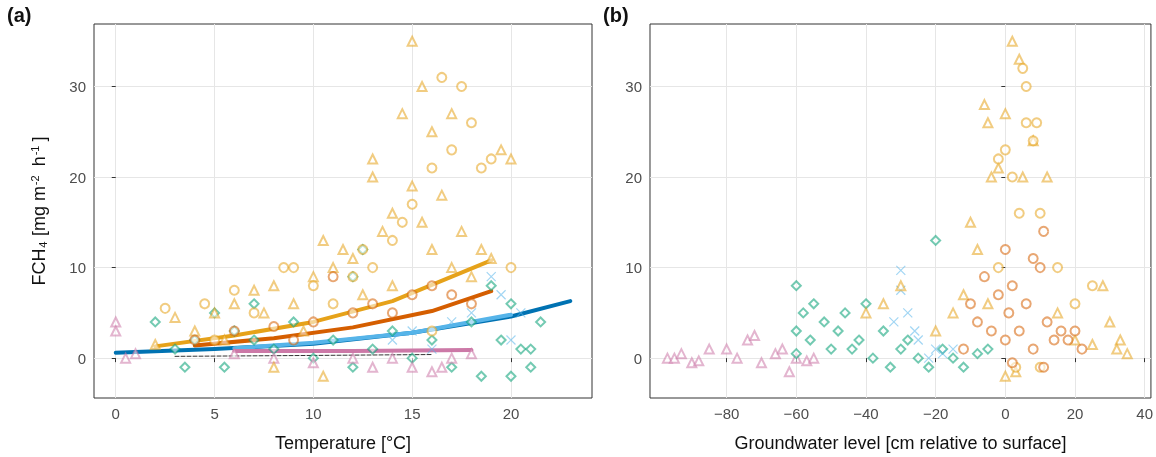 Image resolution: width=1156 pixels, height=457 pixels. I want to click on x-tick-label: 15, so click(412, 413).